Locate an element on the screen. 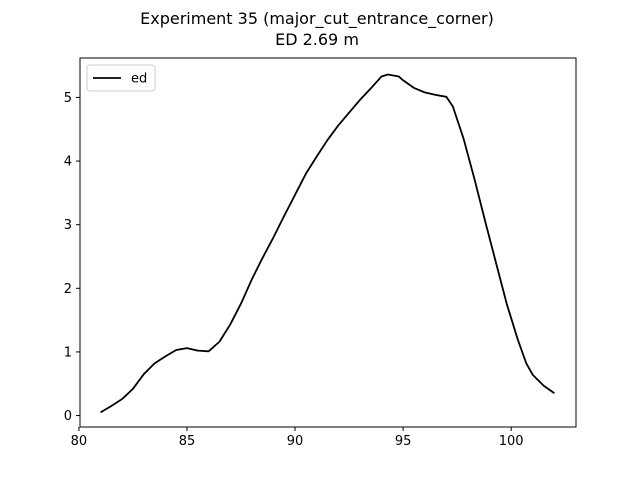 The image size is (640, 480). chart-subtitle: ED 2.69 m is located at coordinates (317, 39).